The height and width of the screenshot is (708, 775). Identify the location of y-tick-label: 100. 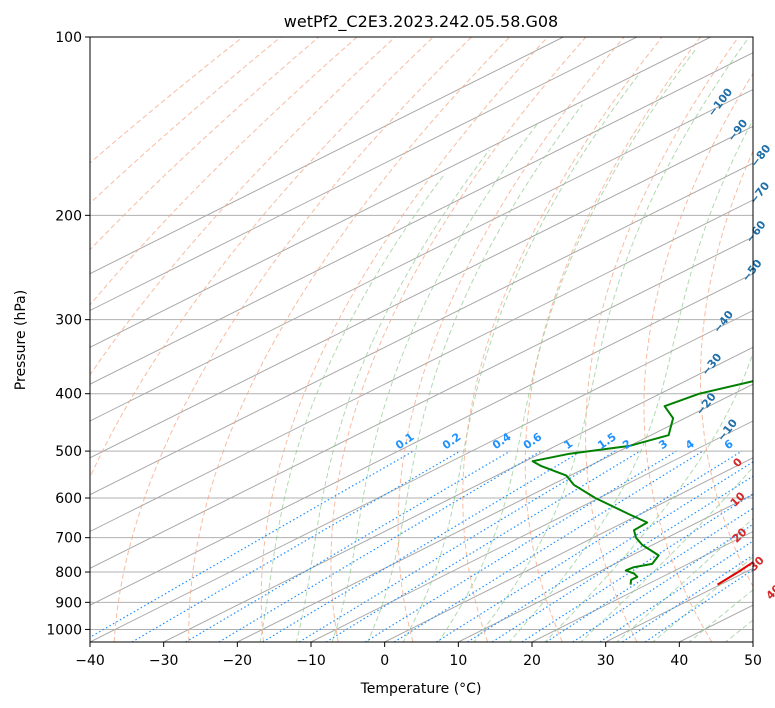
(68, 38).